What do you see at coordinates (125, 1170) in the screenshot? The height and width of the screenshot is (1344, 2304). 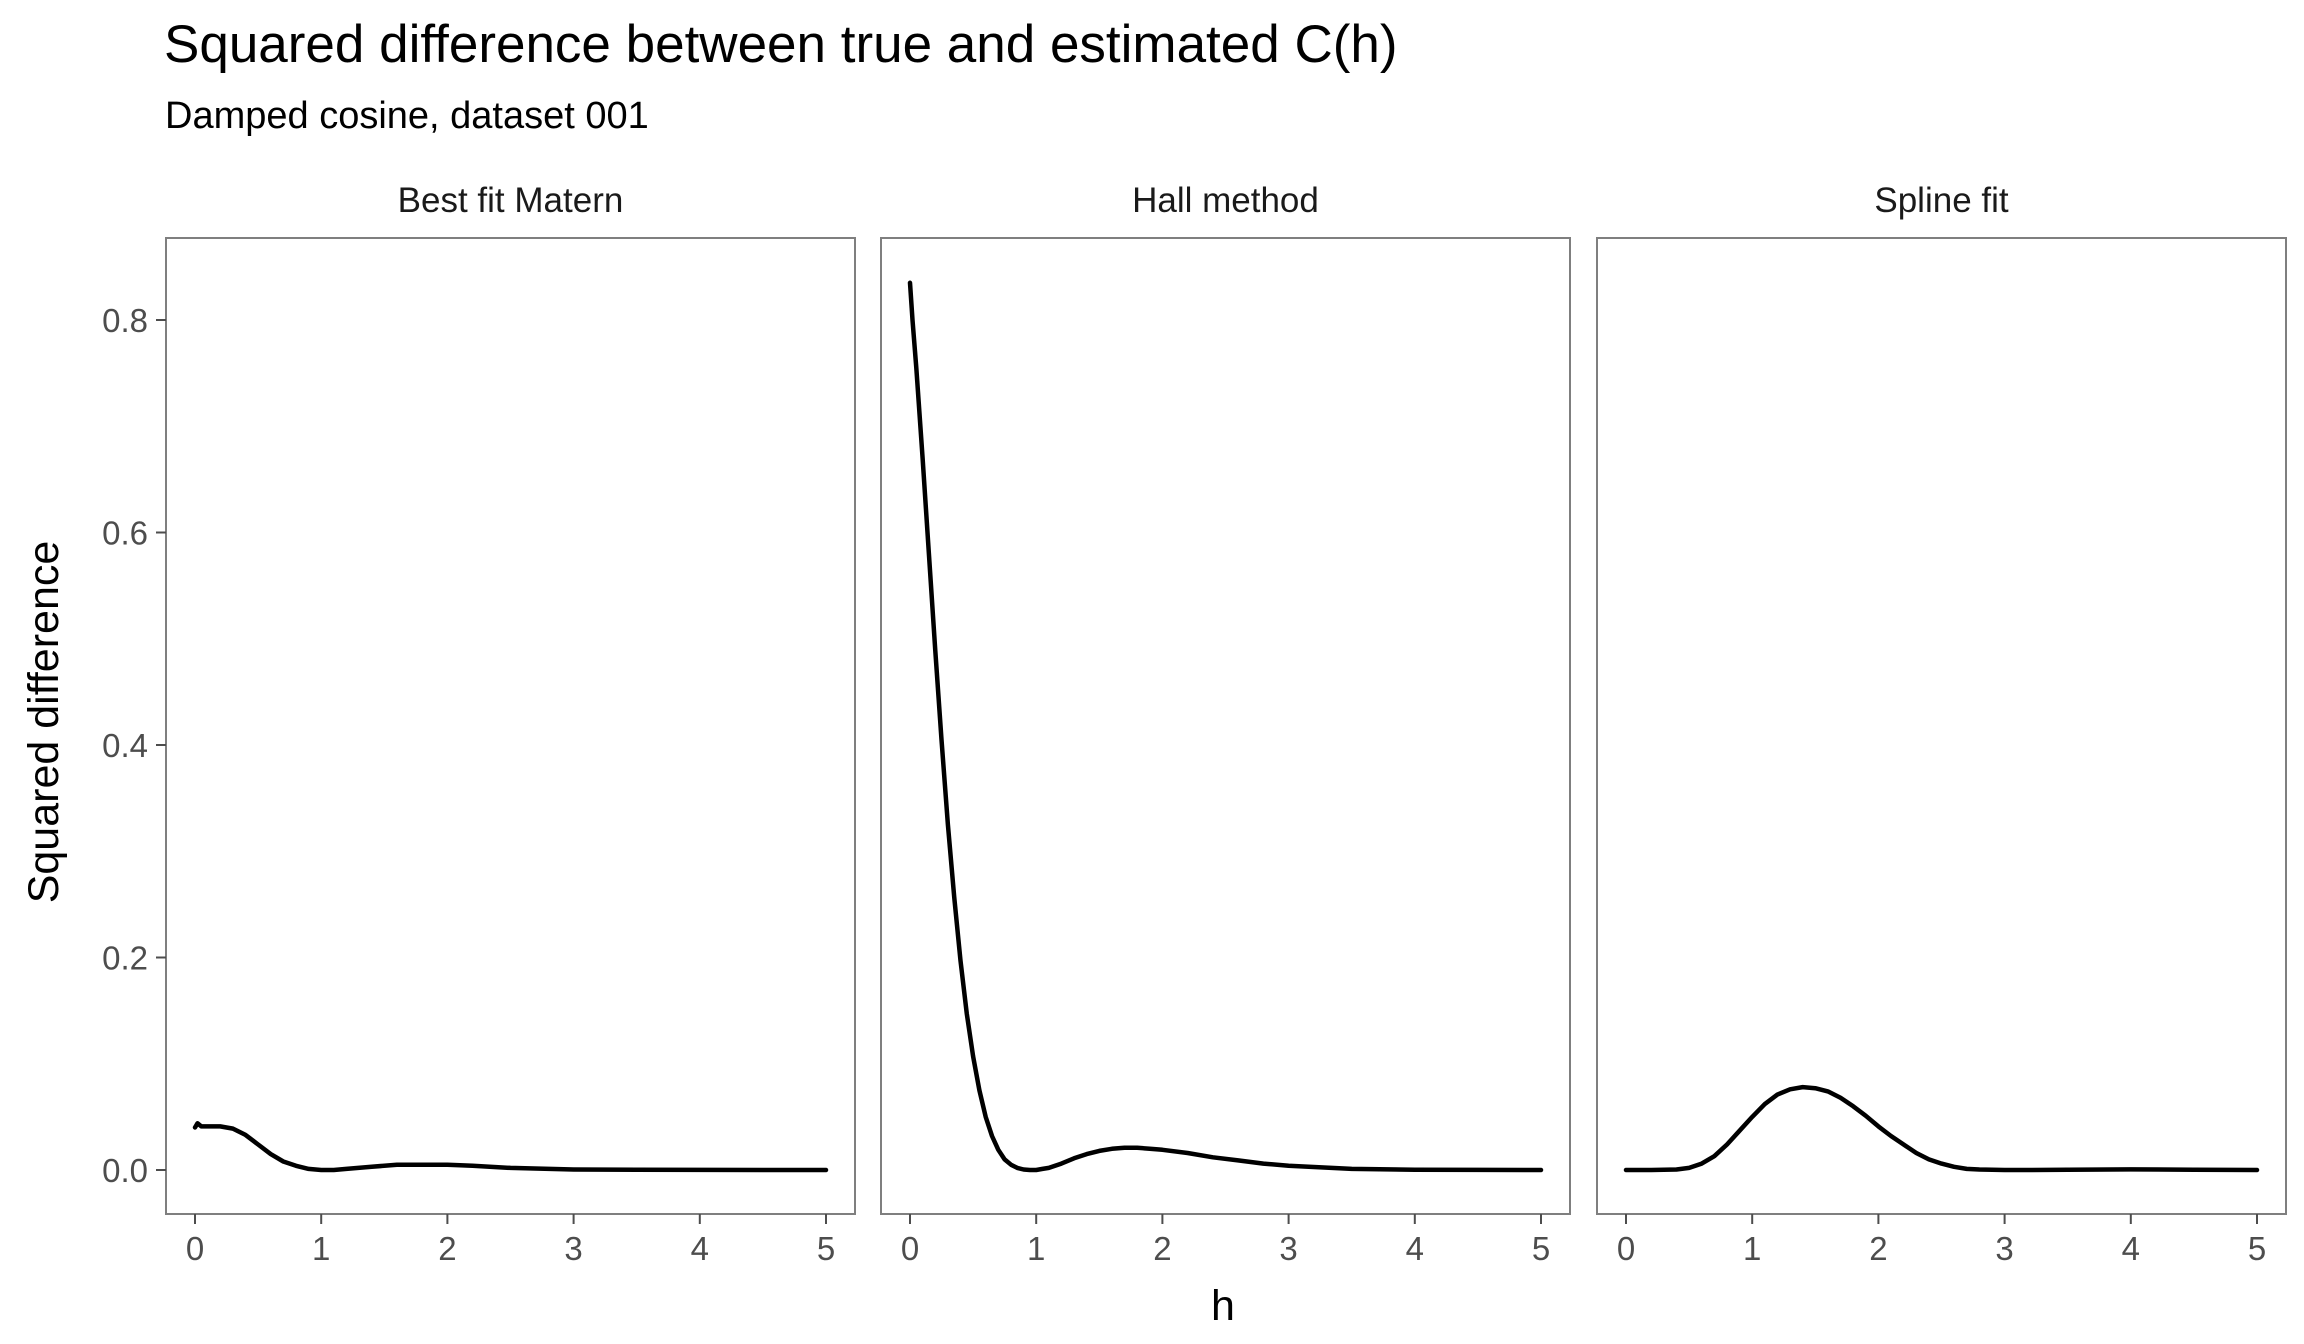 I see `y-tick-label: 0.0` at bounding box center [125, 1170].